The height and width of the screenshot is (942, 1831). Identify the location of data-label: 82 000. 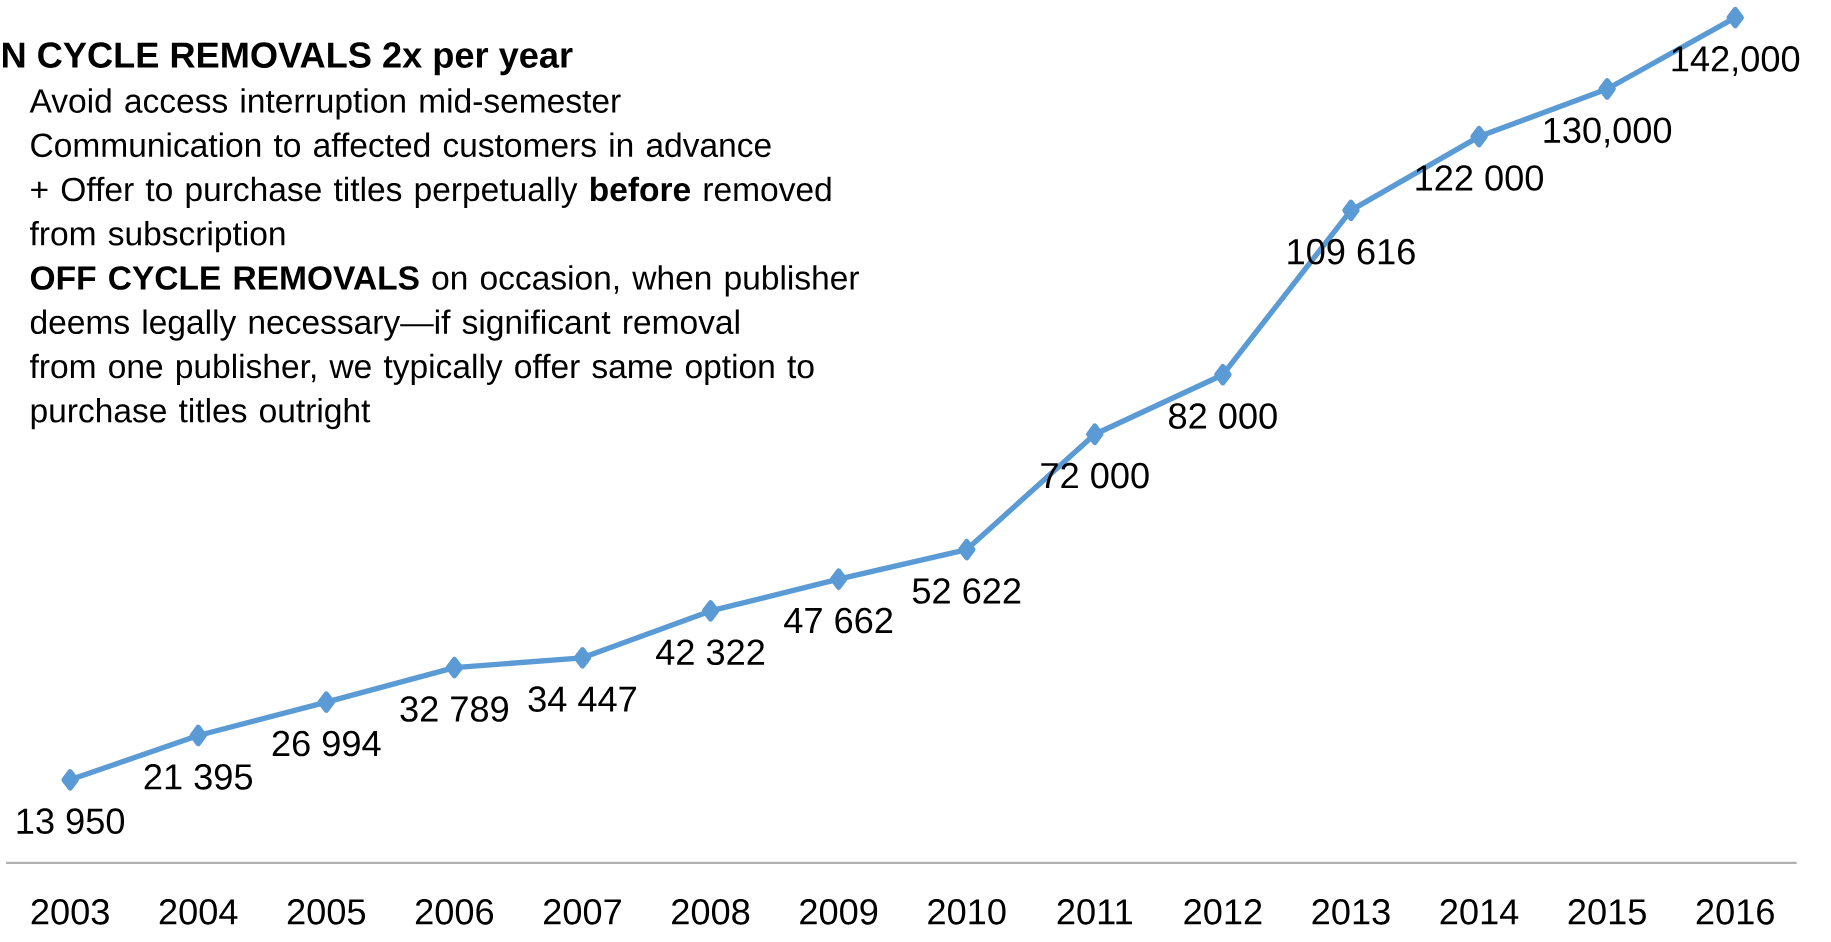
(1223, 416).